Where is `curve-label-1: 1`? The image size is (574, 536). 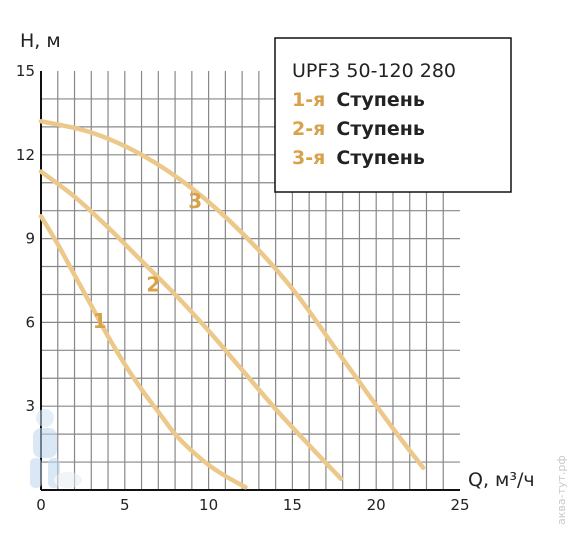 curve-label-1: 1 is located at coordinates (100, 321).